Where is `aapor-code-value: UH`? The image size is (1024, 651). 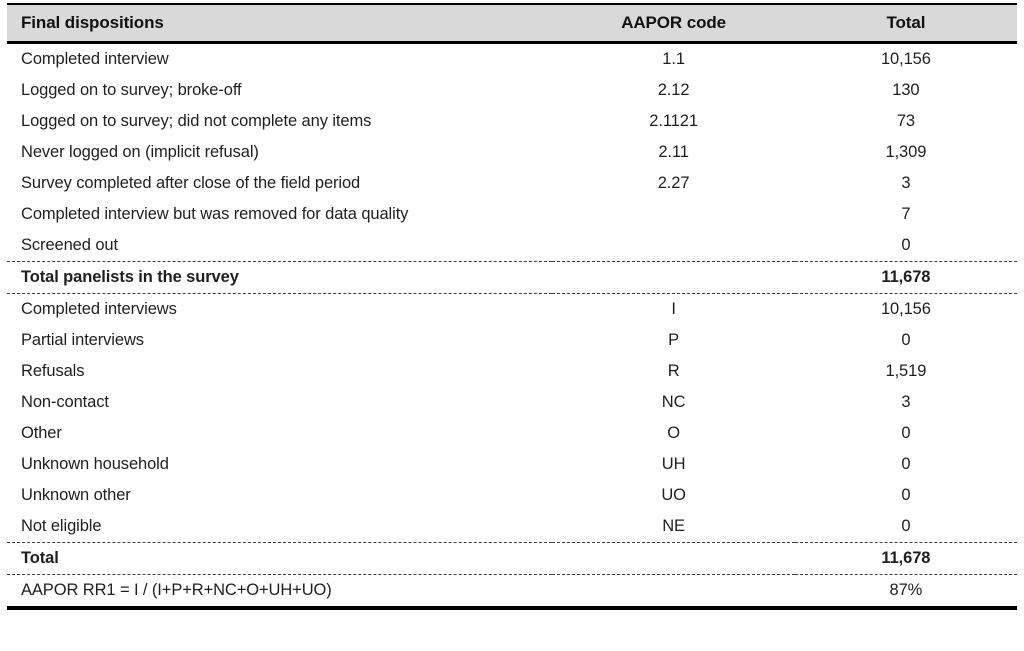
aapor-code-value: UH is located at coordinates (673, 464).